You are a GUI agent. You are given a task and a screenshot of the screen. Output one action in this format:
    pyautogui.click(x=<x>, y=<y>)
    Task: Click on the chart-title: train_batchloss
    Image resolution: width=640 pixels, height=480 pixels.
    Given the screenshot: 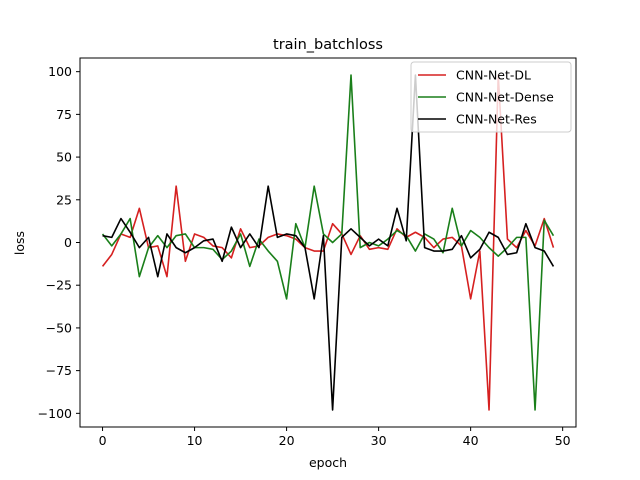 What is the action you would take?
    pyautogui.click(x=328, y=45)
    